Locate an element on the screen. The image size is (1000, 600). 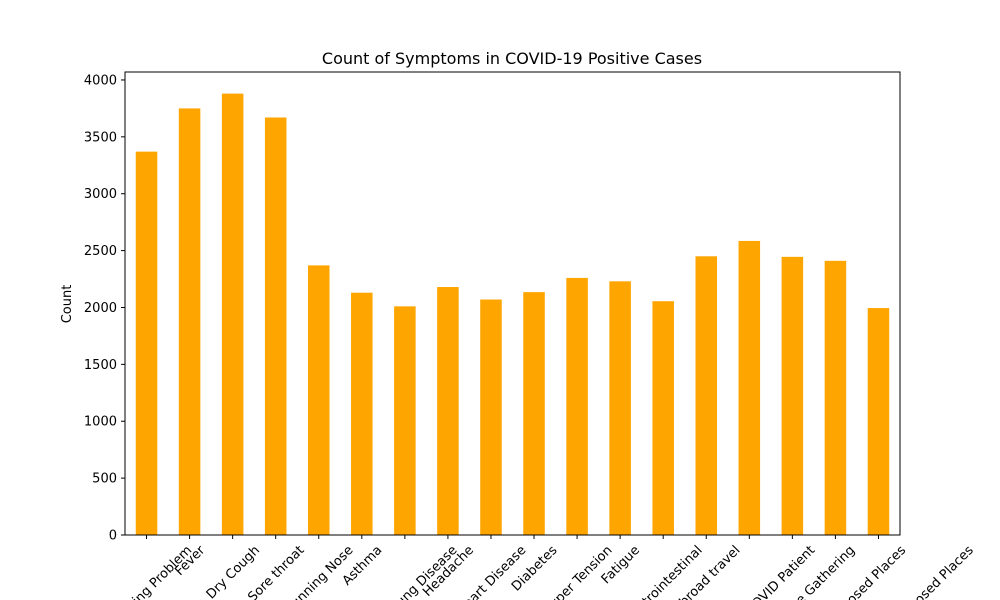
y-tick-label: 3000 is located at coordinates (100, 194).